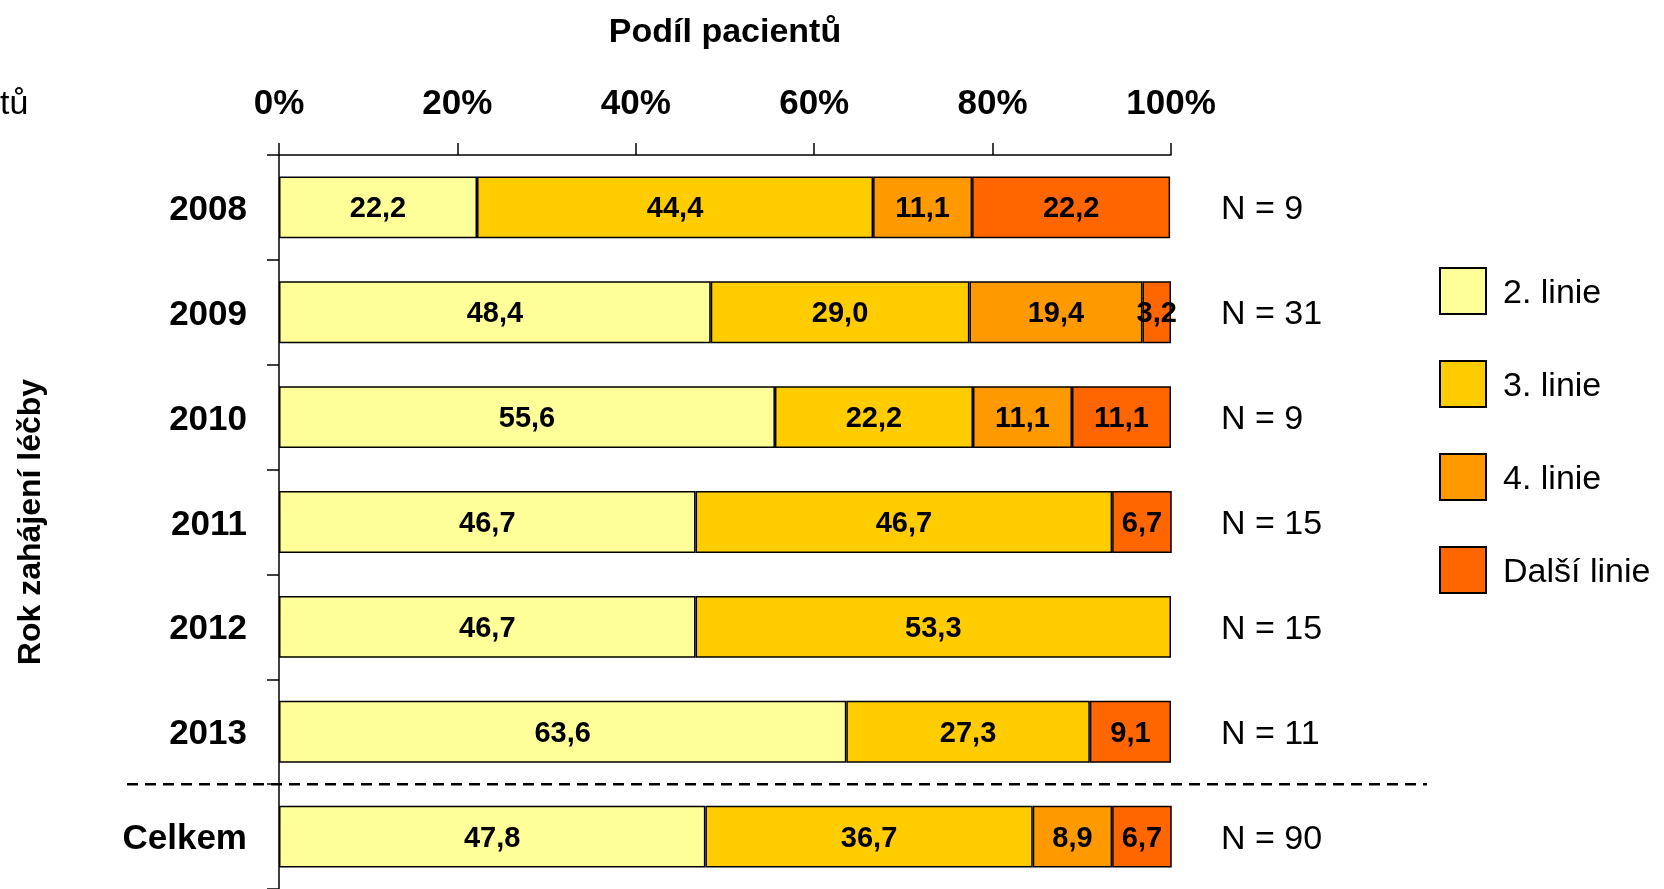 This screenshot has height=889, width=1664. What do you see at coordinates (1552, 384) in the screenshot?
I see `legend-label: 3. linie` at bounding box center [1552, 384].